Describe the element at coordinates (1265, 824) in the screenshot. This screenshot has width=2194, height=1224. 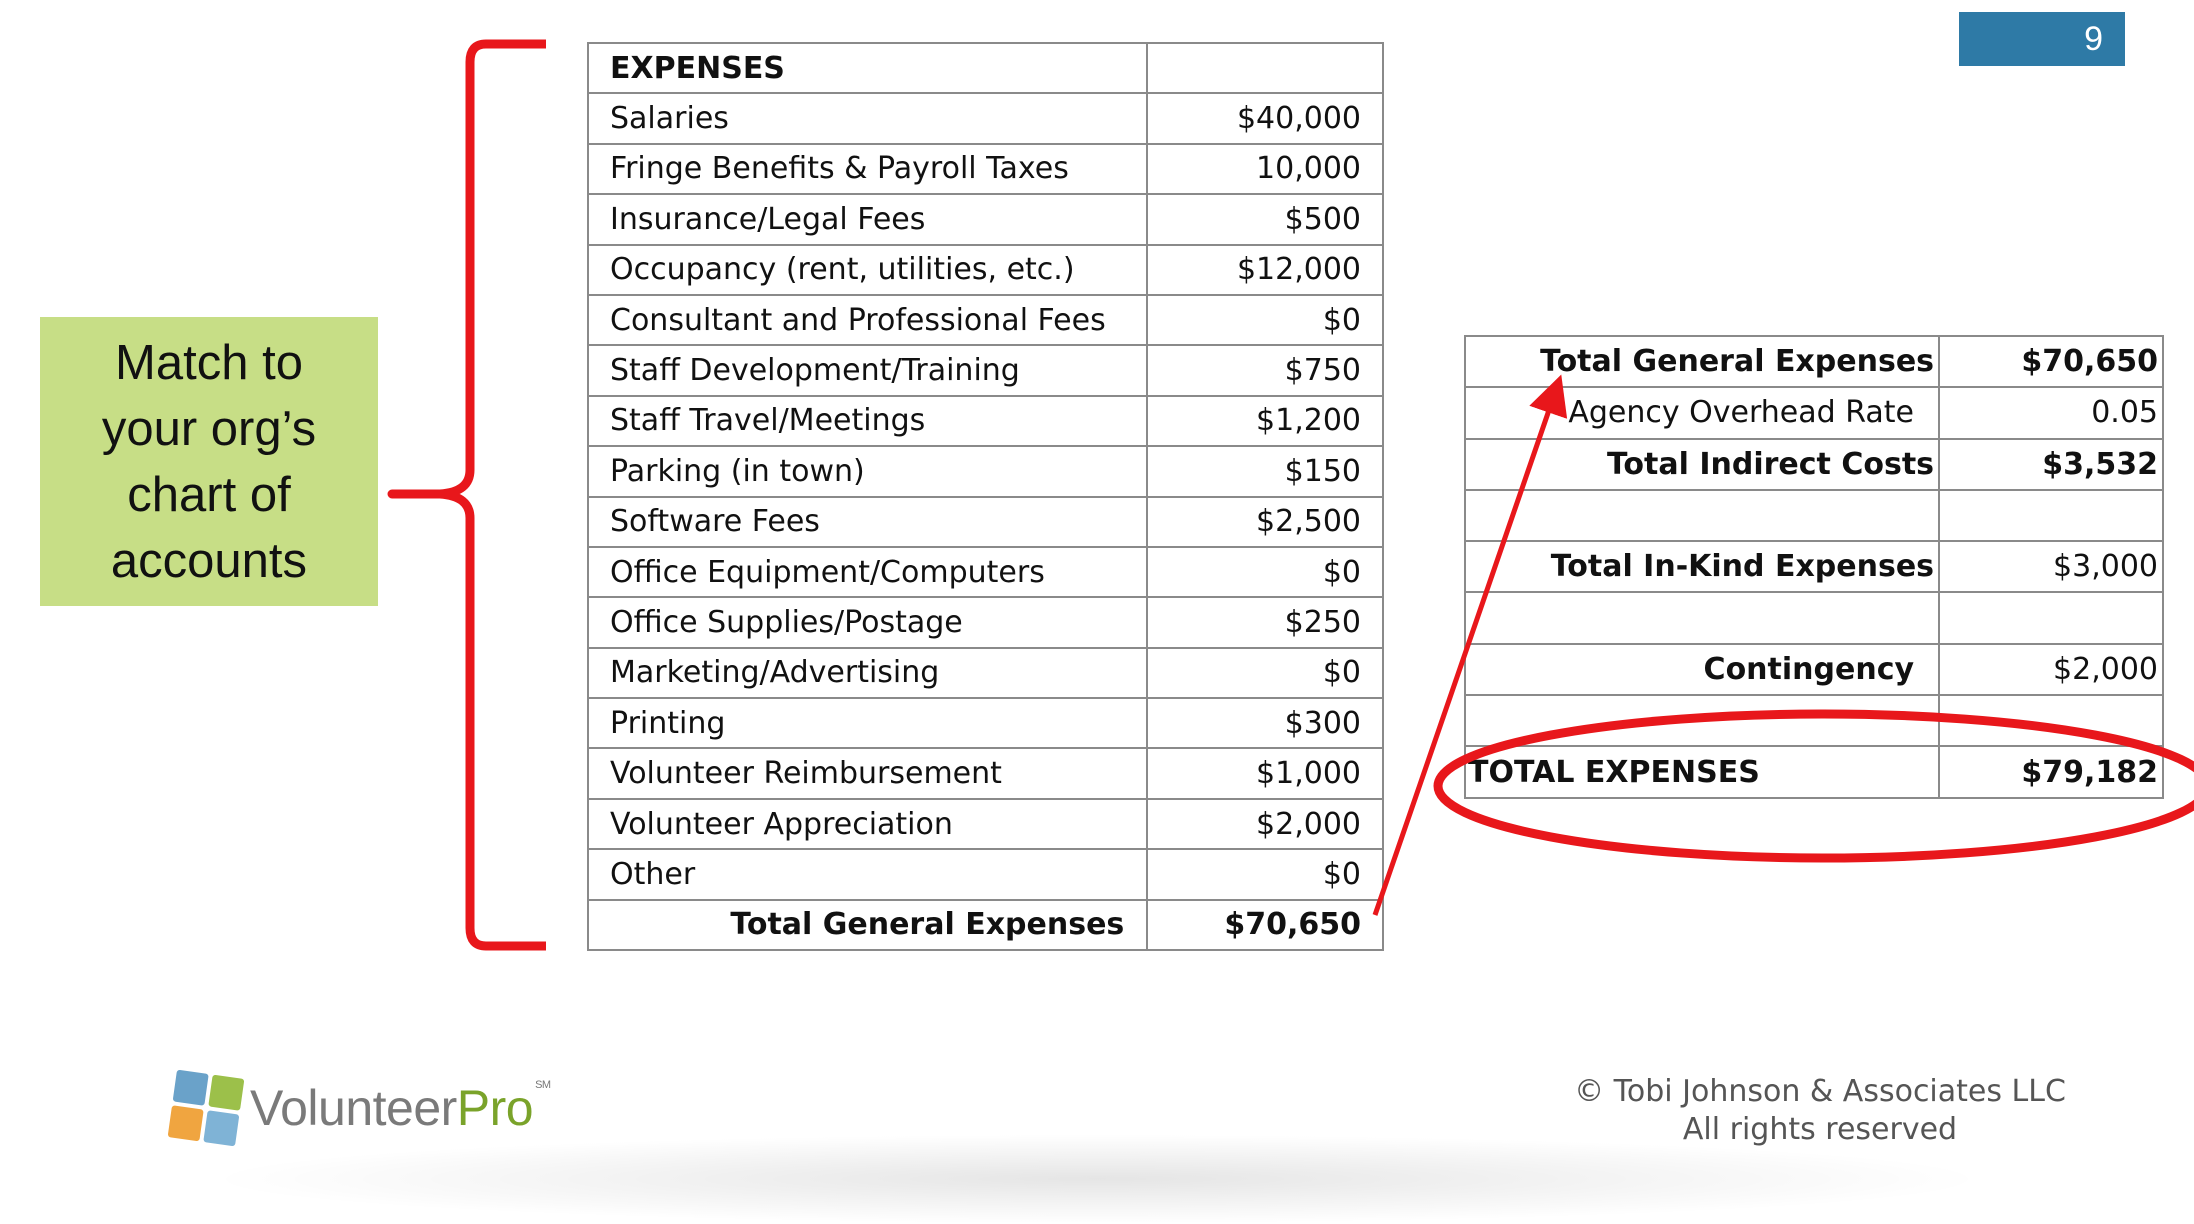
I see `row-value: $2,000` at that location.